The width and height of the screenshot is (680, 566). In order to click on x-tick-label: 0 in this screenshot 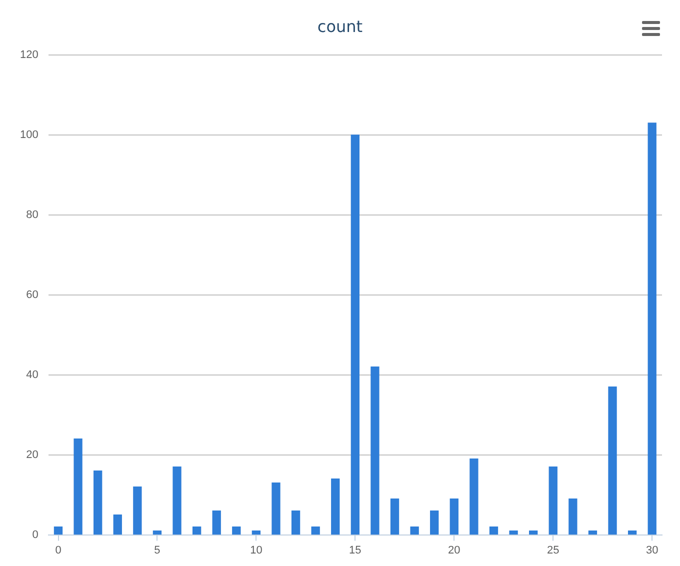, I will do `click(58, 550)`.